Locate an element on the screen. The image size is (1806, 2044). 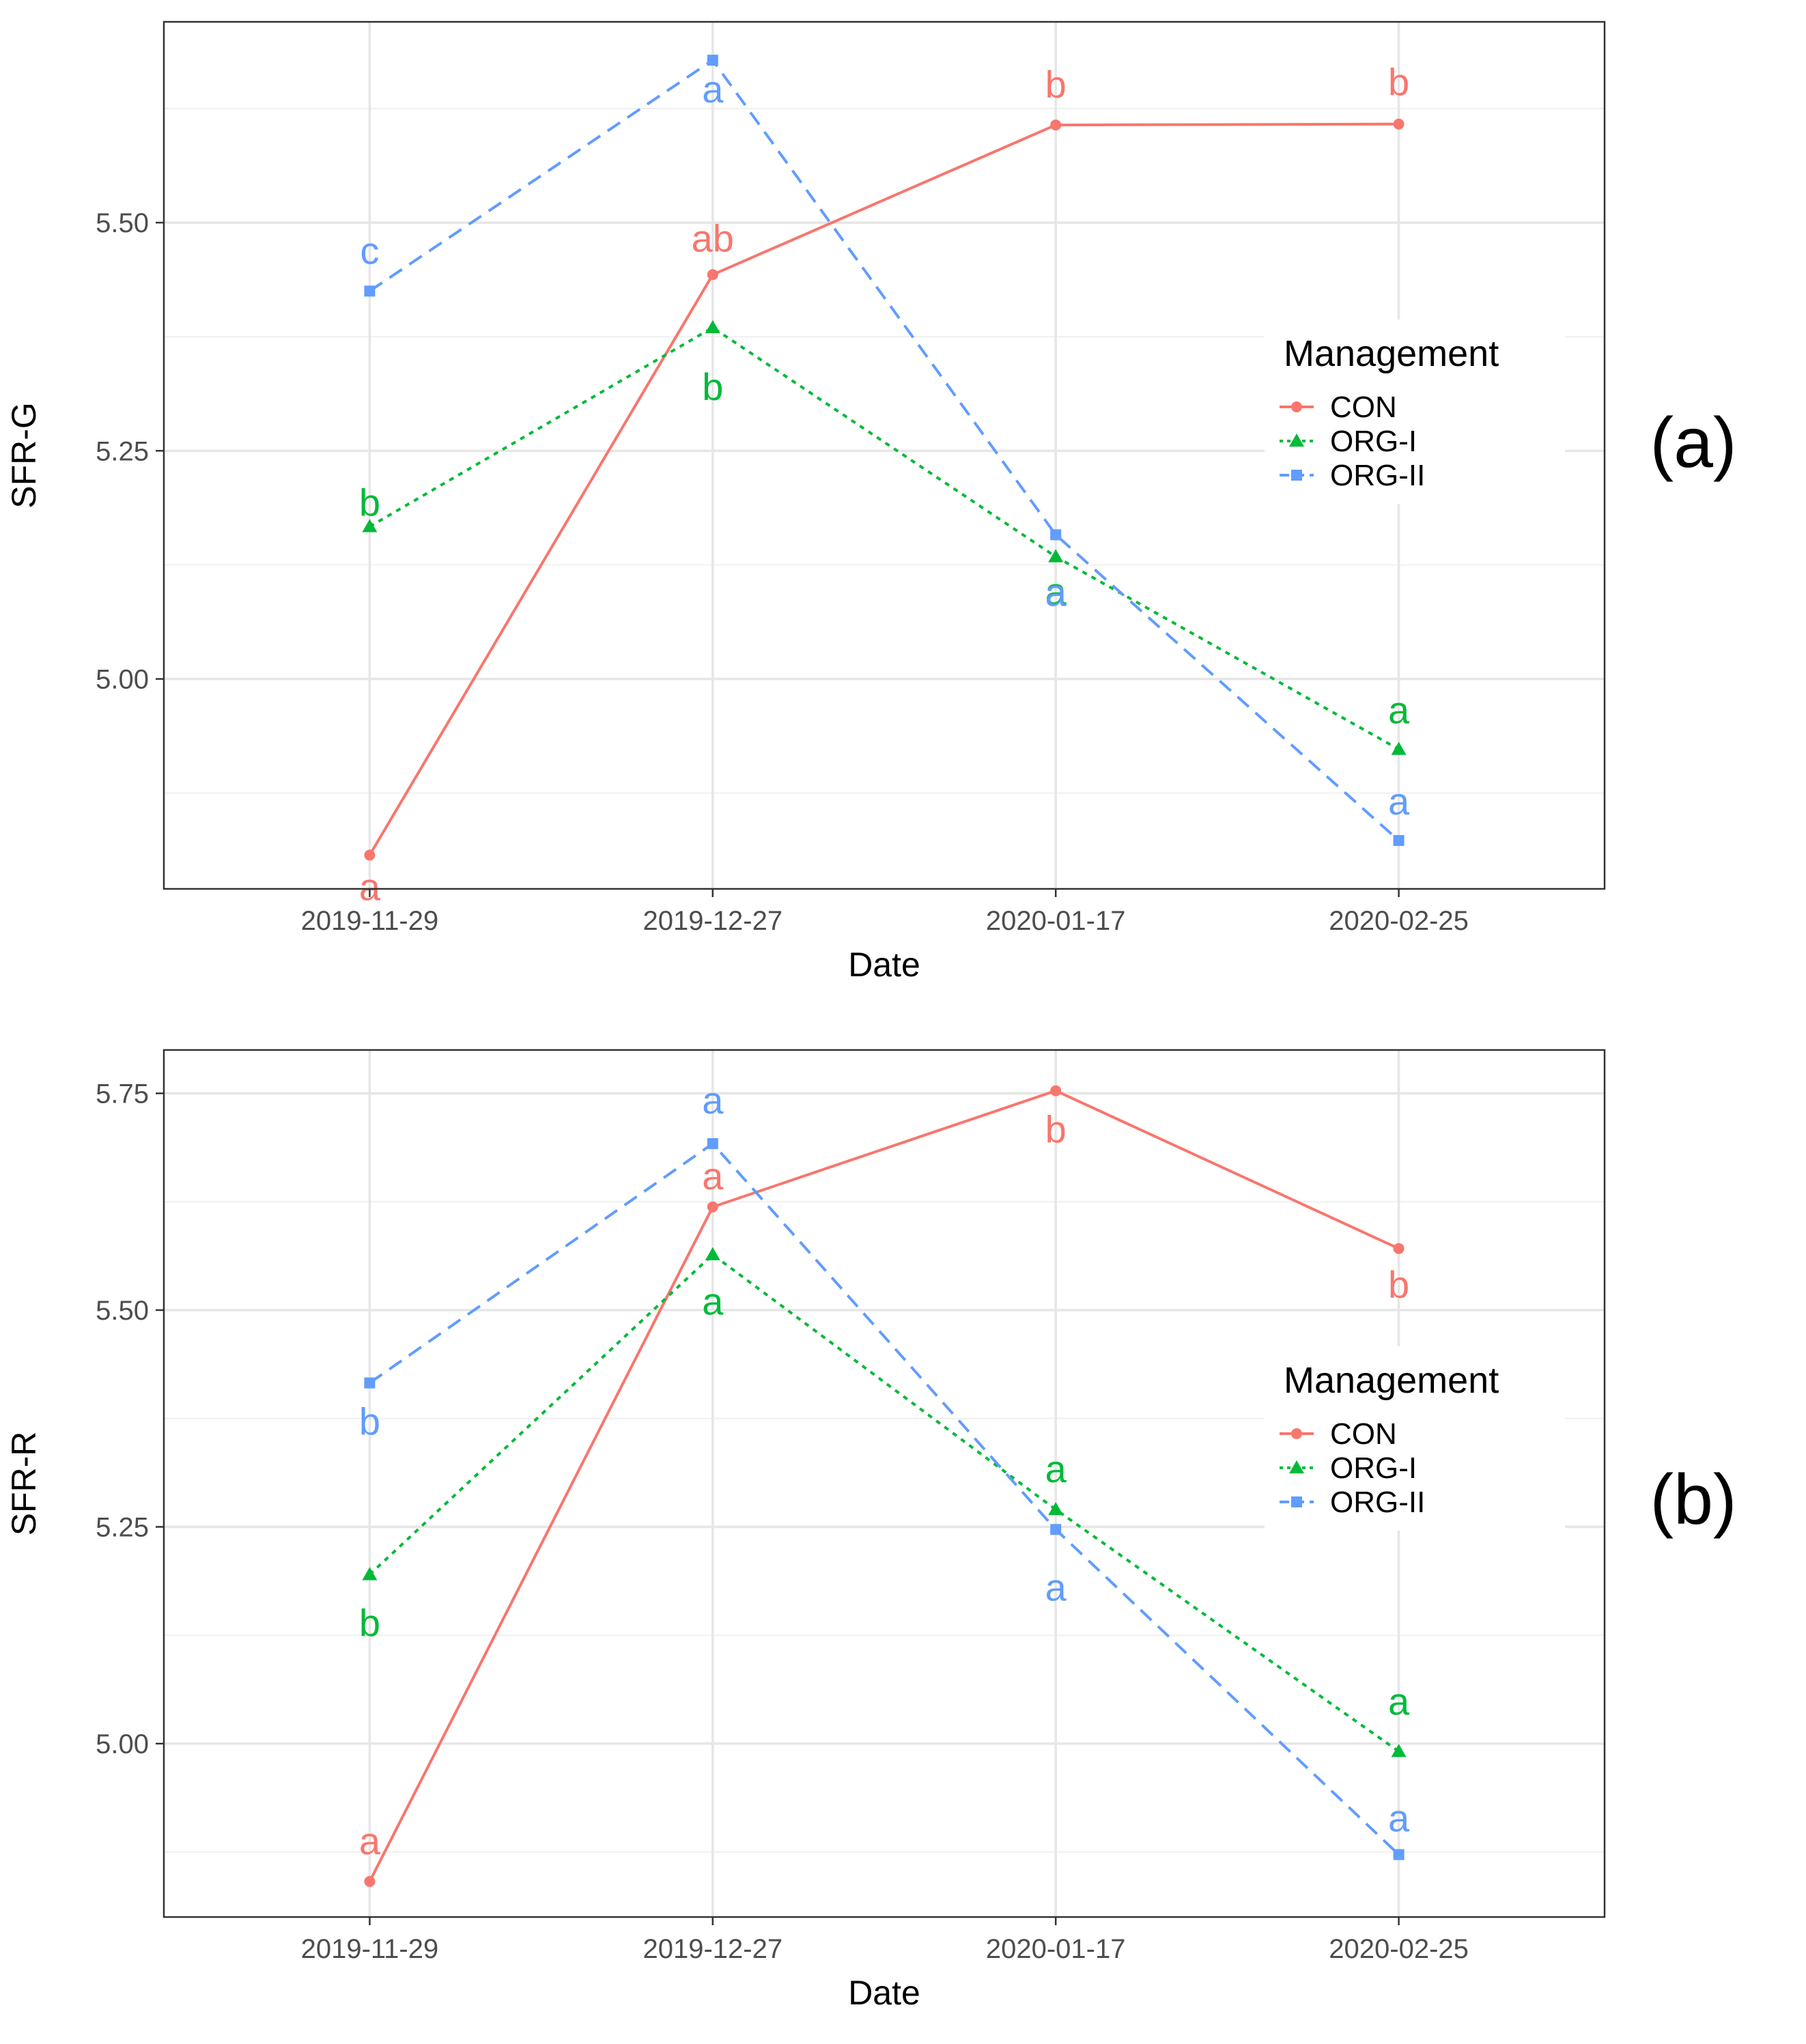
significance-letter: ab is located at coordinates (713, 237).